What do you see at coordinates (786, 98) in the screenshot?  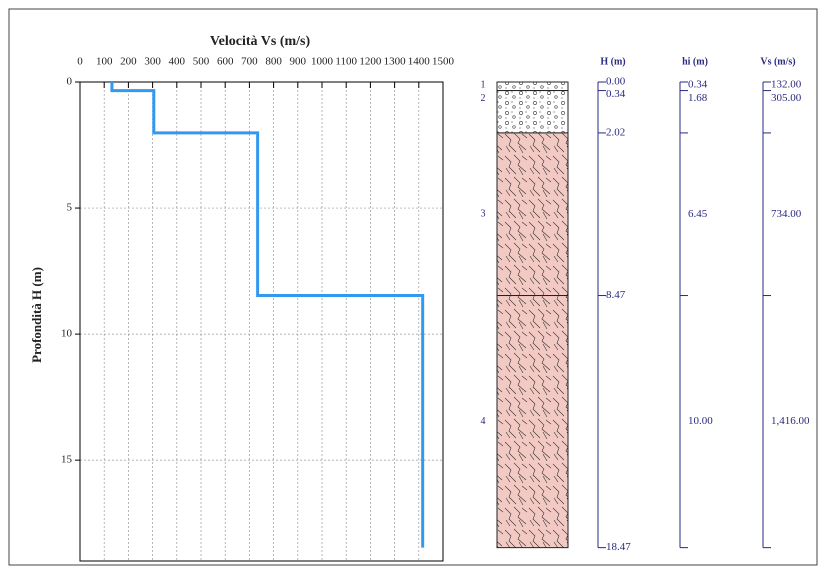 I see `vs-label: 305.00` at bounding box center [786, 98].